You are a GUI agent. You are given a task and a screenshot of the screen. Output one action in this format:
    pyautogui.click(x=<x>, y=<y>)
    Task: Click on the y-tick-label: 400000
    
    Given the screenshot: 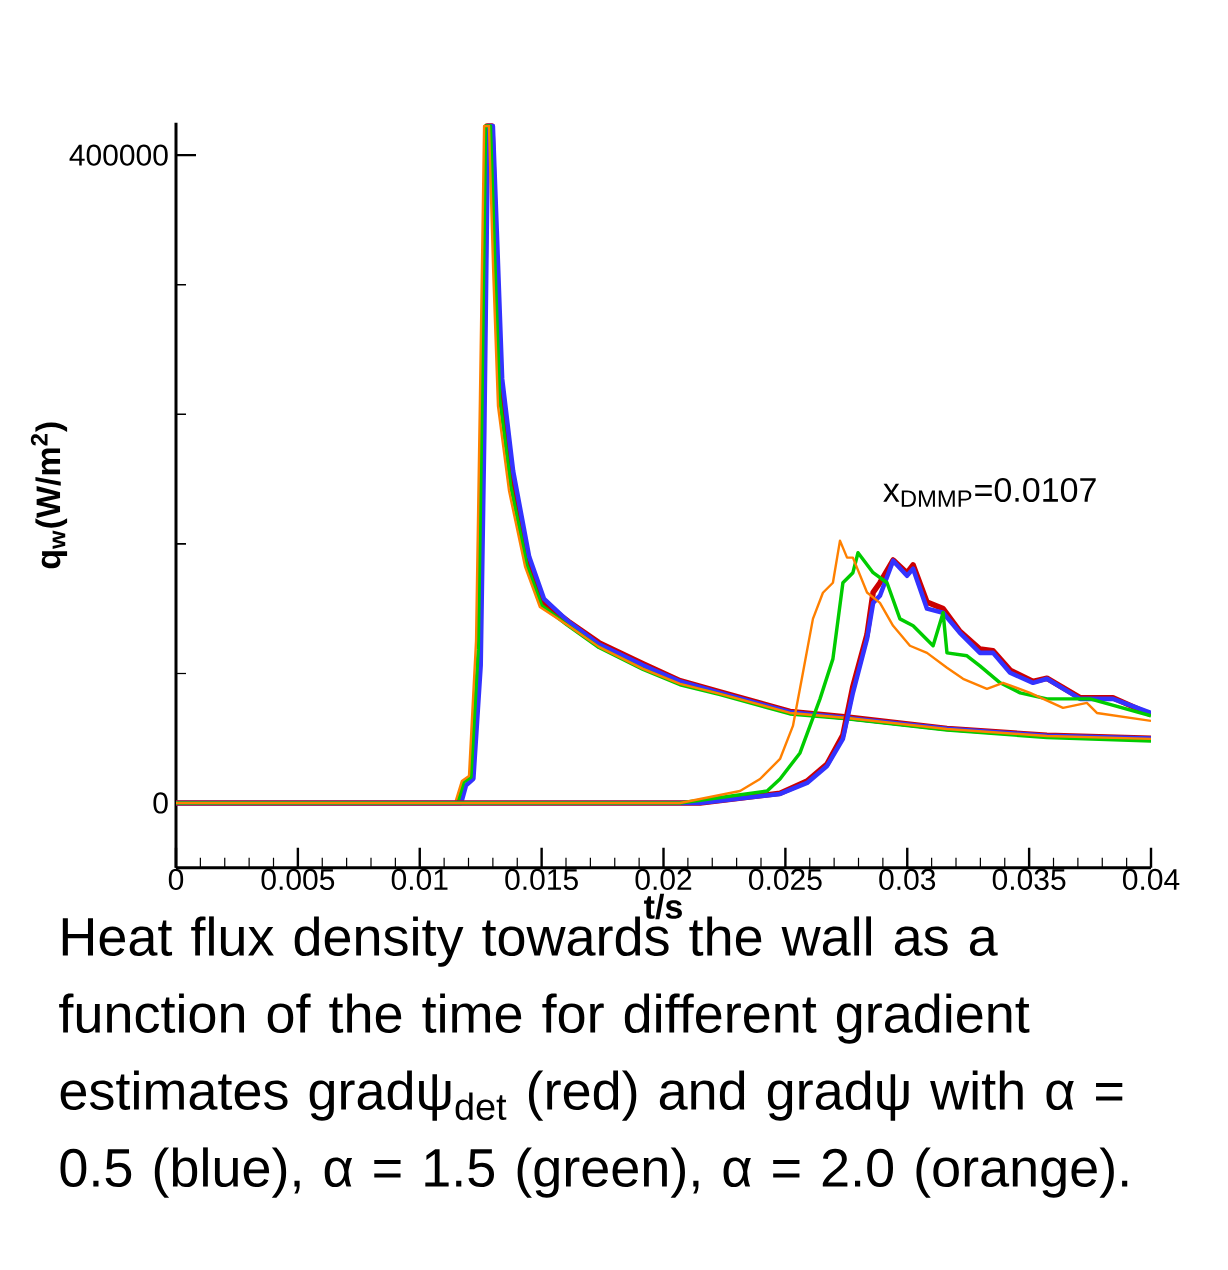 What is the action you would take?
    pyautogui.click(x=118, y=155)
    